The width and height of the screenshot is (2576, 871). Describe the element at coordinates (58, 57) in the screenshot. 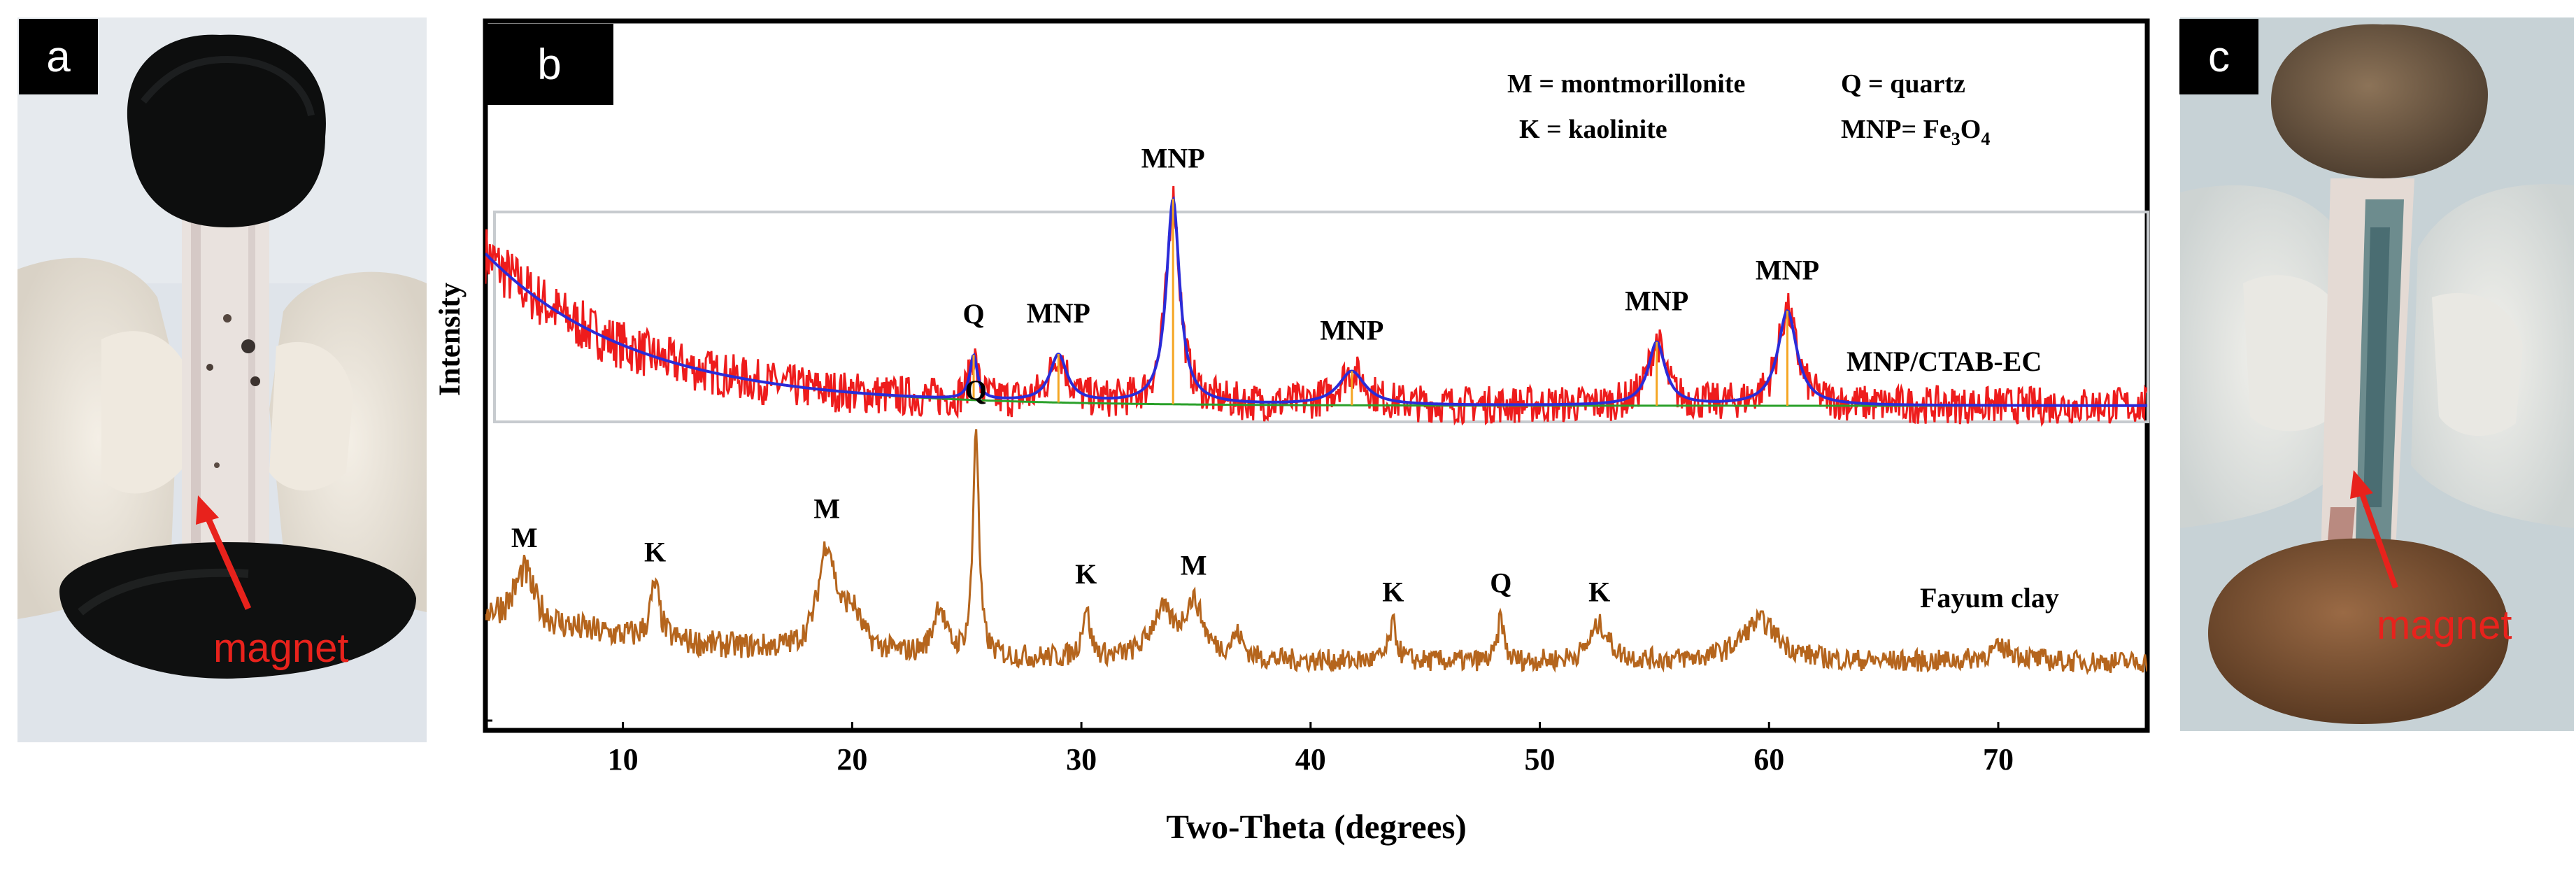

I see `panel-a-label: a` at that location.